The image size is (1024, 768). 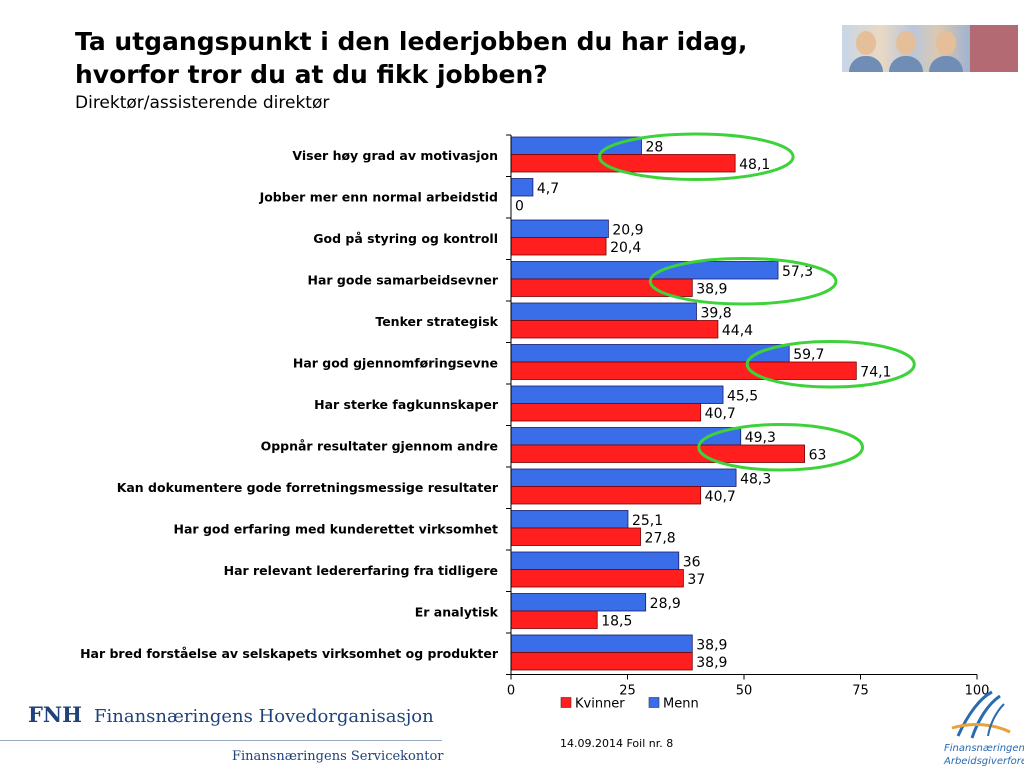 I want to click on category-label: Har gode samarbeidsevner, so click(x=403, y=279).